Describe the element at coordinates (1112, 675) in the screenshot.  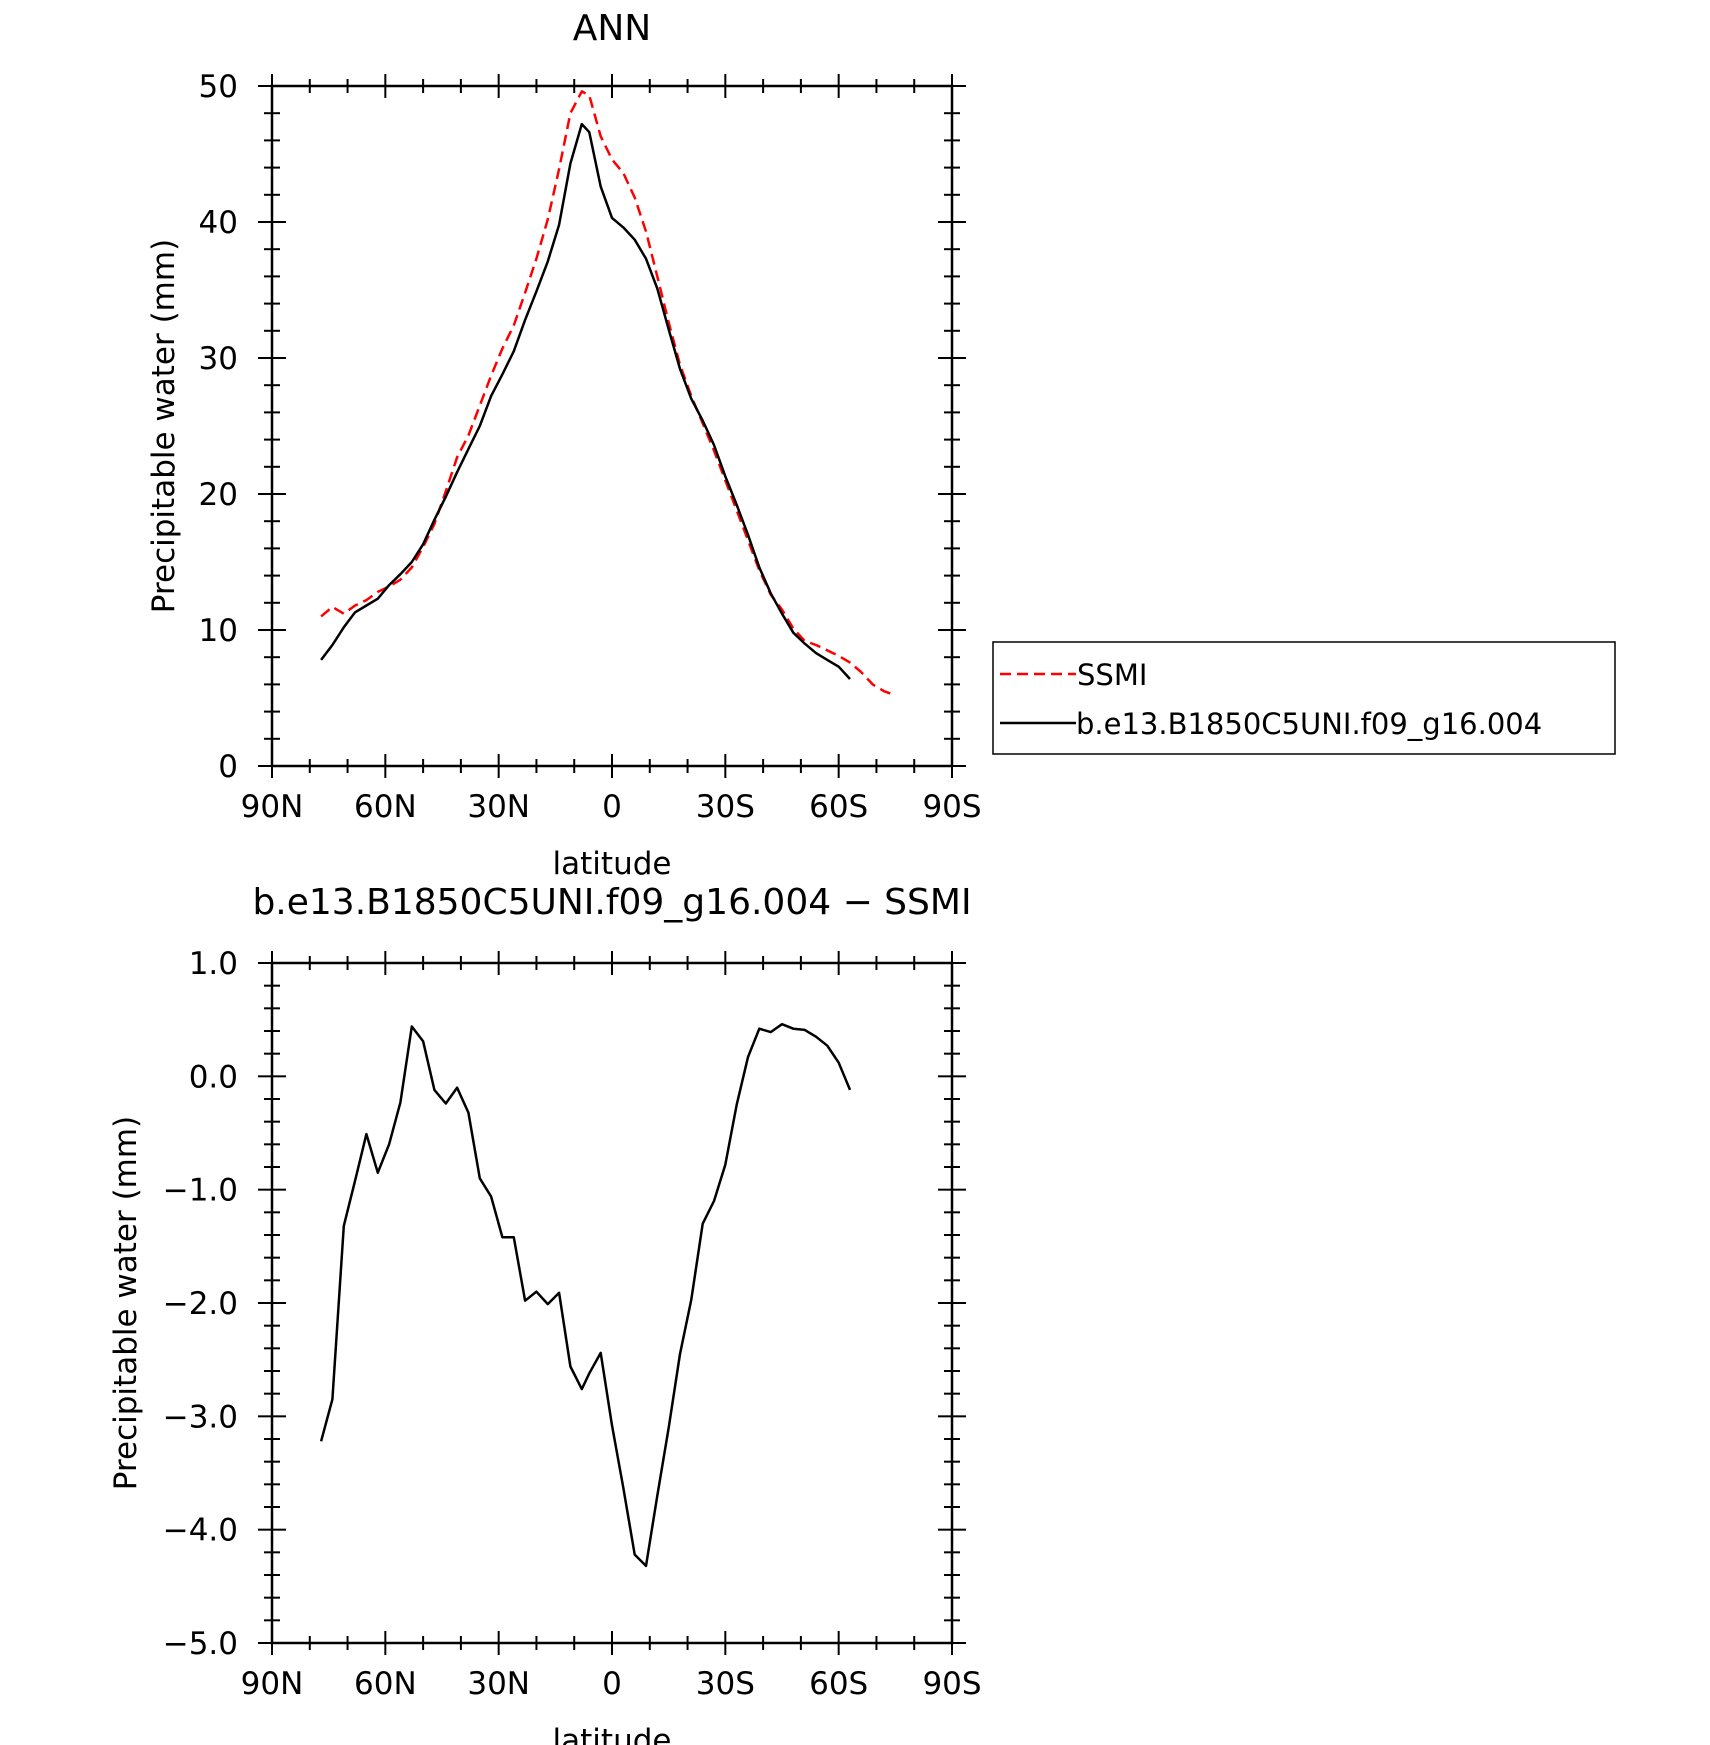
I see `legend-label-ssmi: SSMI` at that location.